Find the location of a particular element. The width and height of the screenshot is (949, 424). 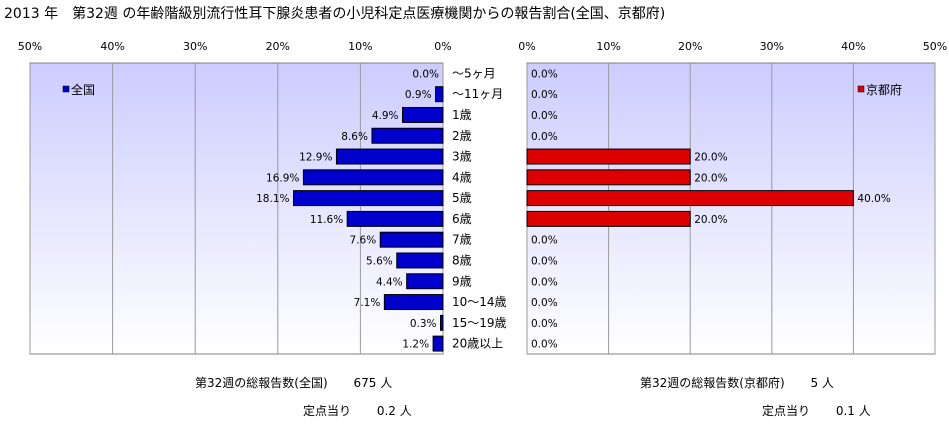

right-tick-label: 0% is located at coordinates (526, 46).